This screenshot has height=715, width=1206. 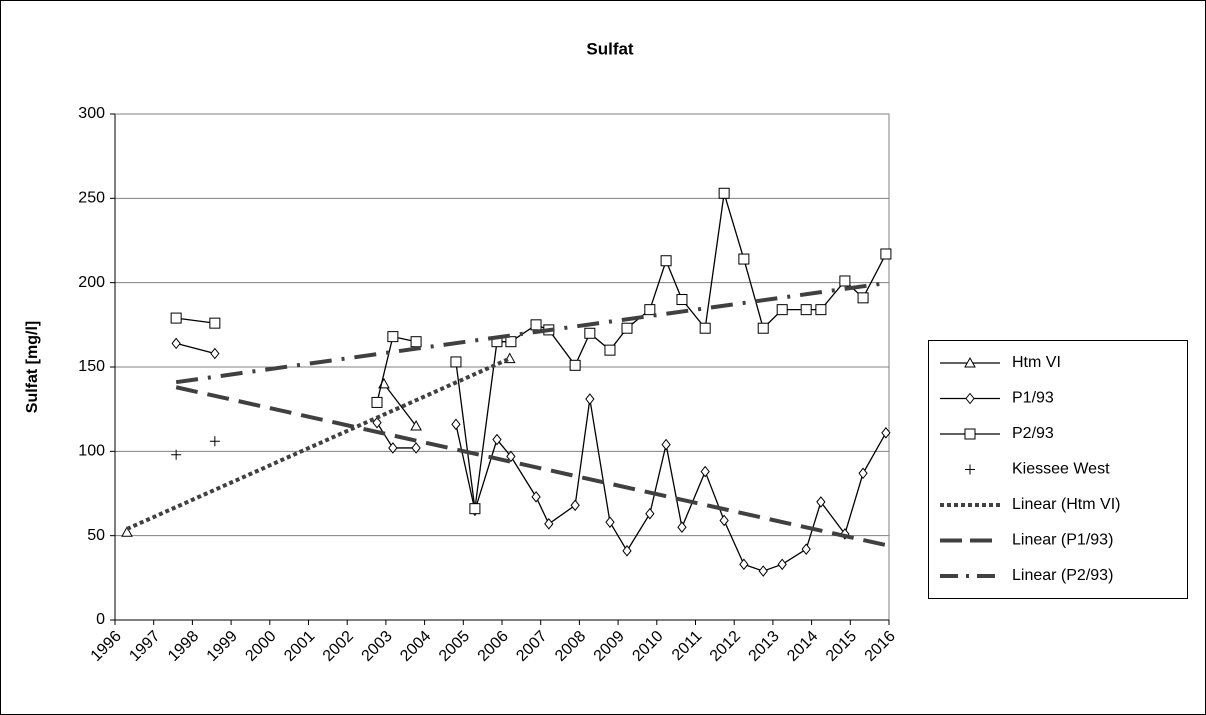 What do you see at coordinates (91, 113) in the screenshot?
I see `y-tick-label: 300` at bounding box center [91, 113].